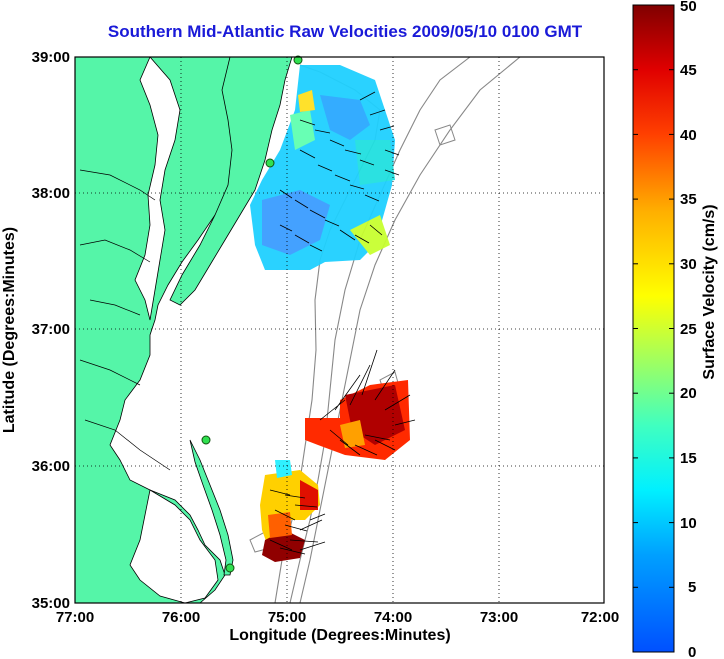 The image size is (724, 659). Describe the element at coordinates (600, 617) in the screenshot. I see `lon-tick-label: 72:00` at that location.